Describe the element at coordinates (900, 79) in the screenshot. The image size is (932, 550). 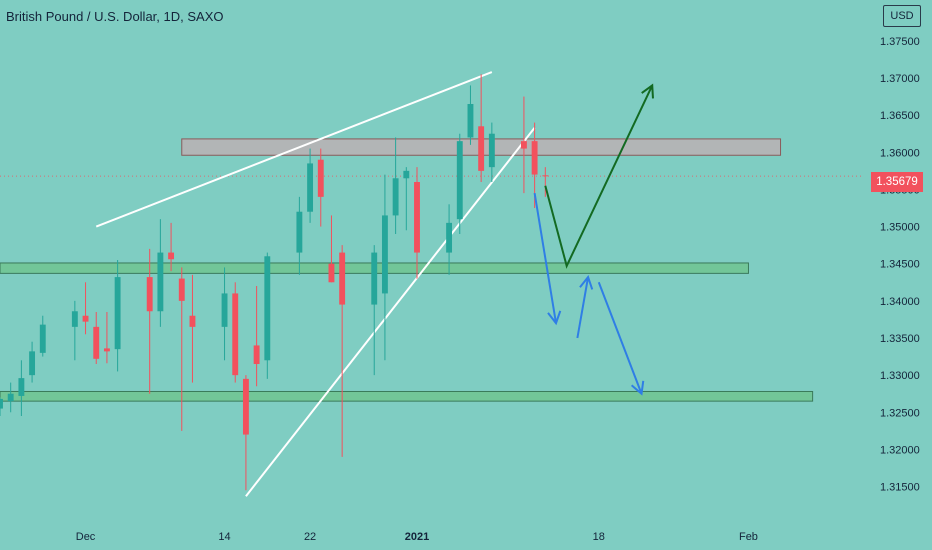
I see `y-axis-tick-label: 1.37000` at that location.